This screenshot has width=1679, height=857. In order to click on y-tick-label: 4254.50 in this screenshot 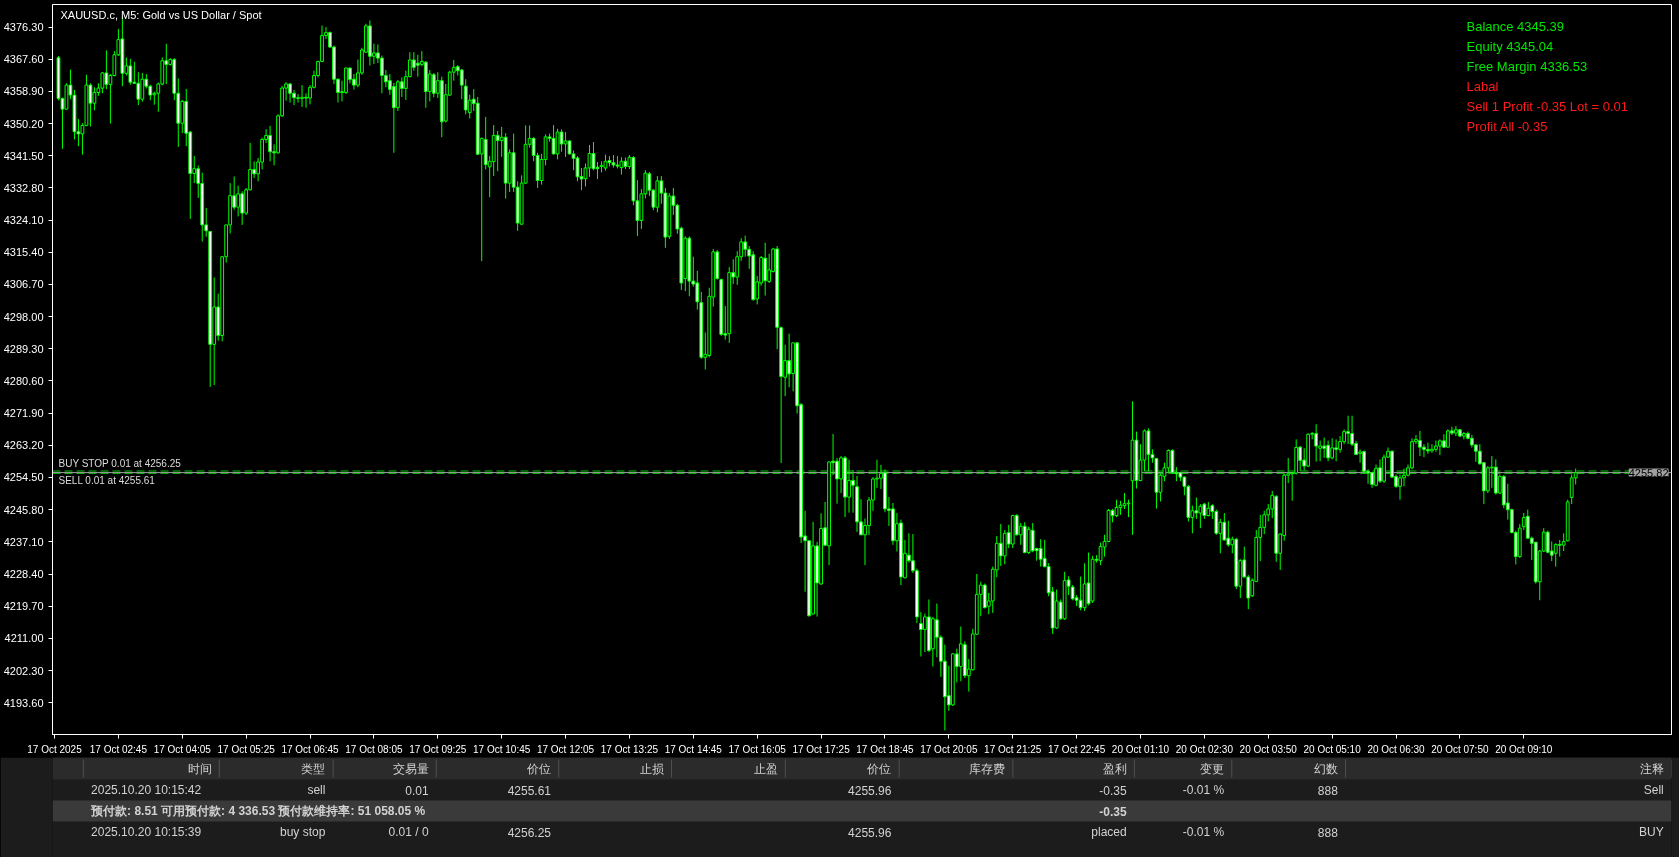, I will do `click(23, 477)`.